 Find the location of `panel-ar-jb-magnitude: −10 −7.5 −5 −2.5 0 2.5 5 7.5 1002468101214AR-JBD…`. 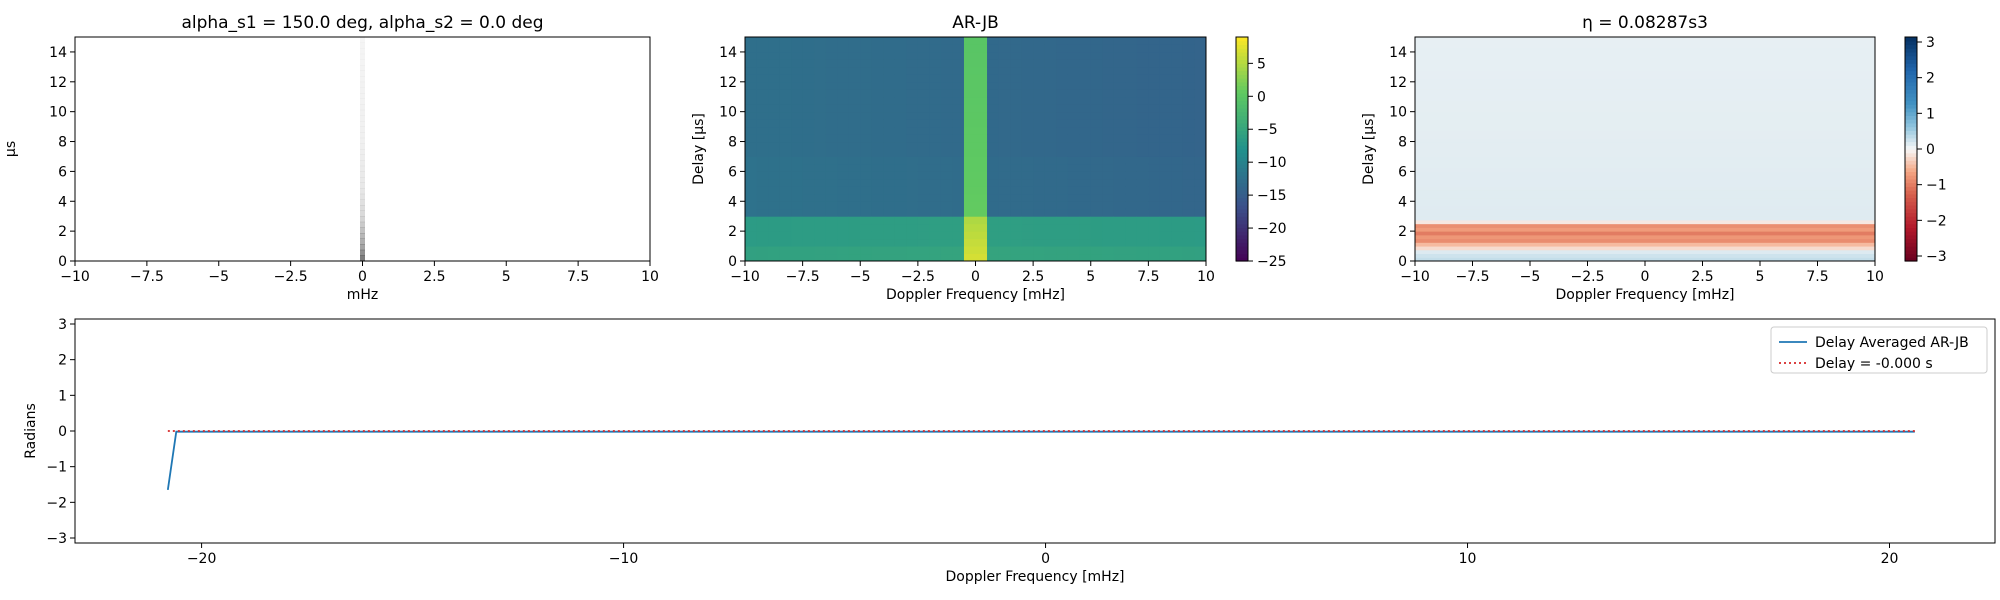

panel-ar-jb-magnitude: −10 −7.5 −5 −2.5 0 2.5 5 7.5 1002468101214AR-JBD… is located at coordinates (989, 158).